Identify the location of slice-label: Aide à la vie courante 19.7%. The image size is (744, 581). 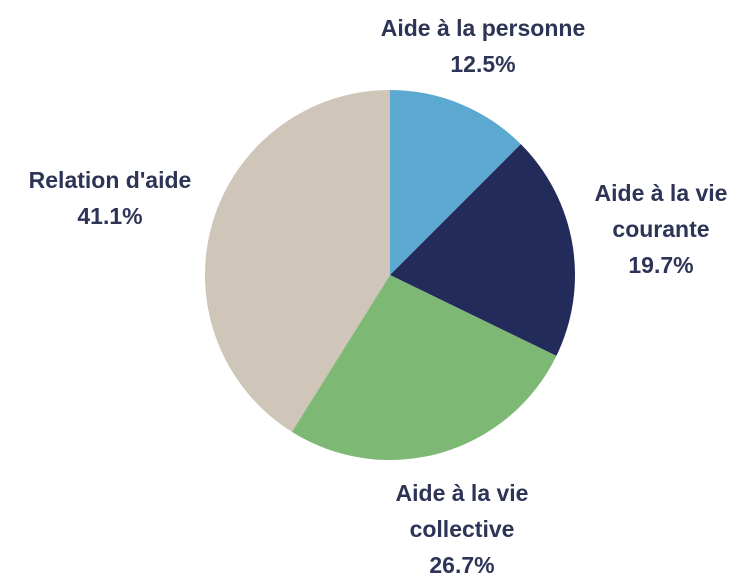
(661, 229).